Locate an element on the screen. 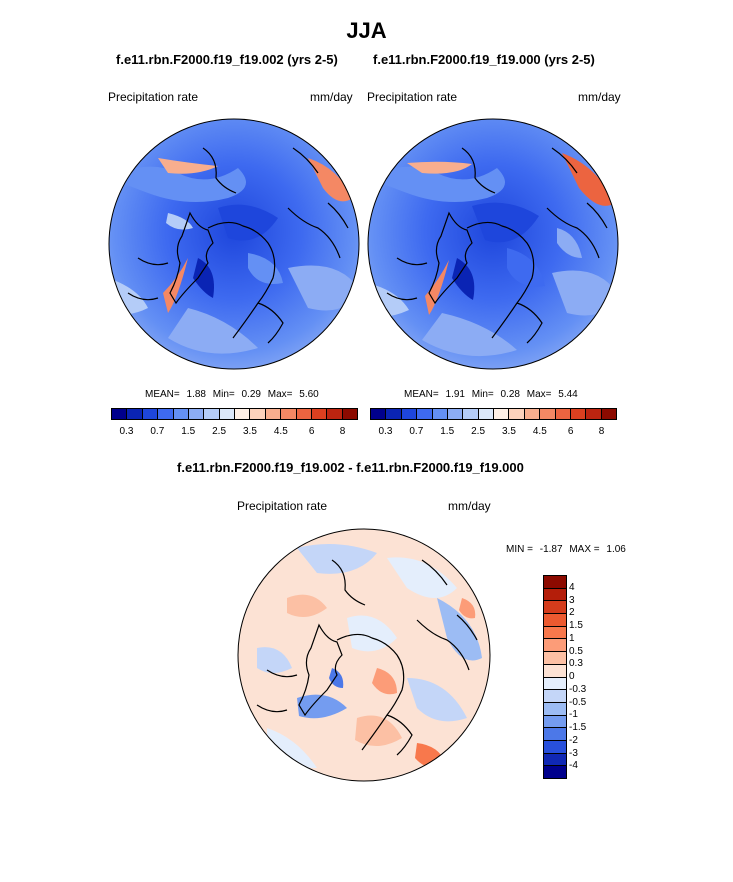 This screenshot has width=733, height=882. panel2-max-label: Max= is located at coordinates (539, 394).